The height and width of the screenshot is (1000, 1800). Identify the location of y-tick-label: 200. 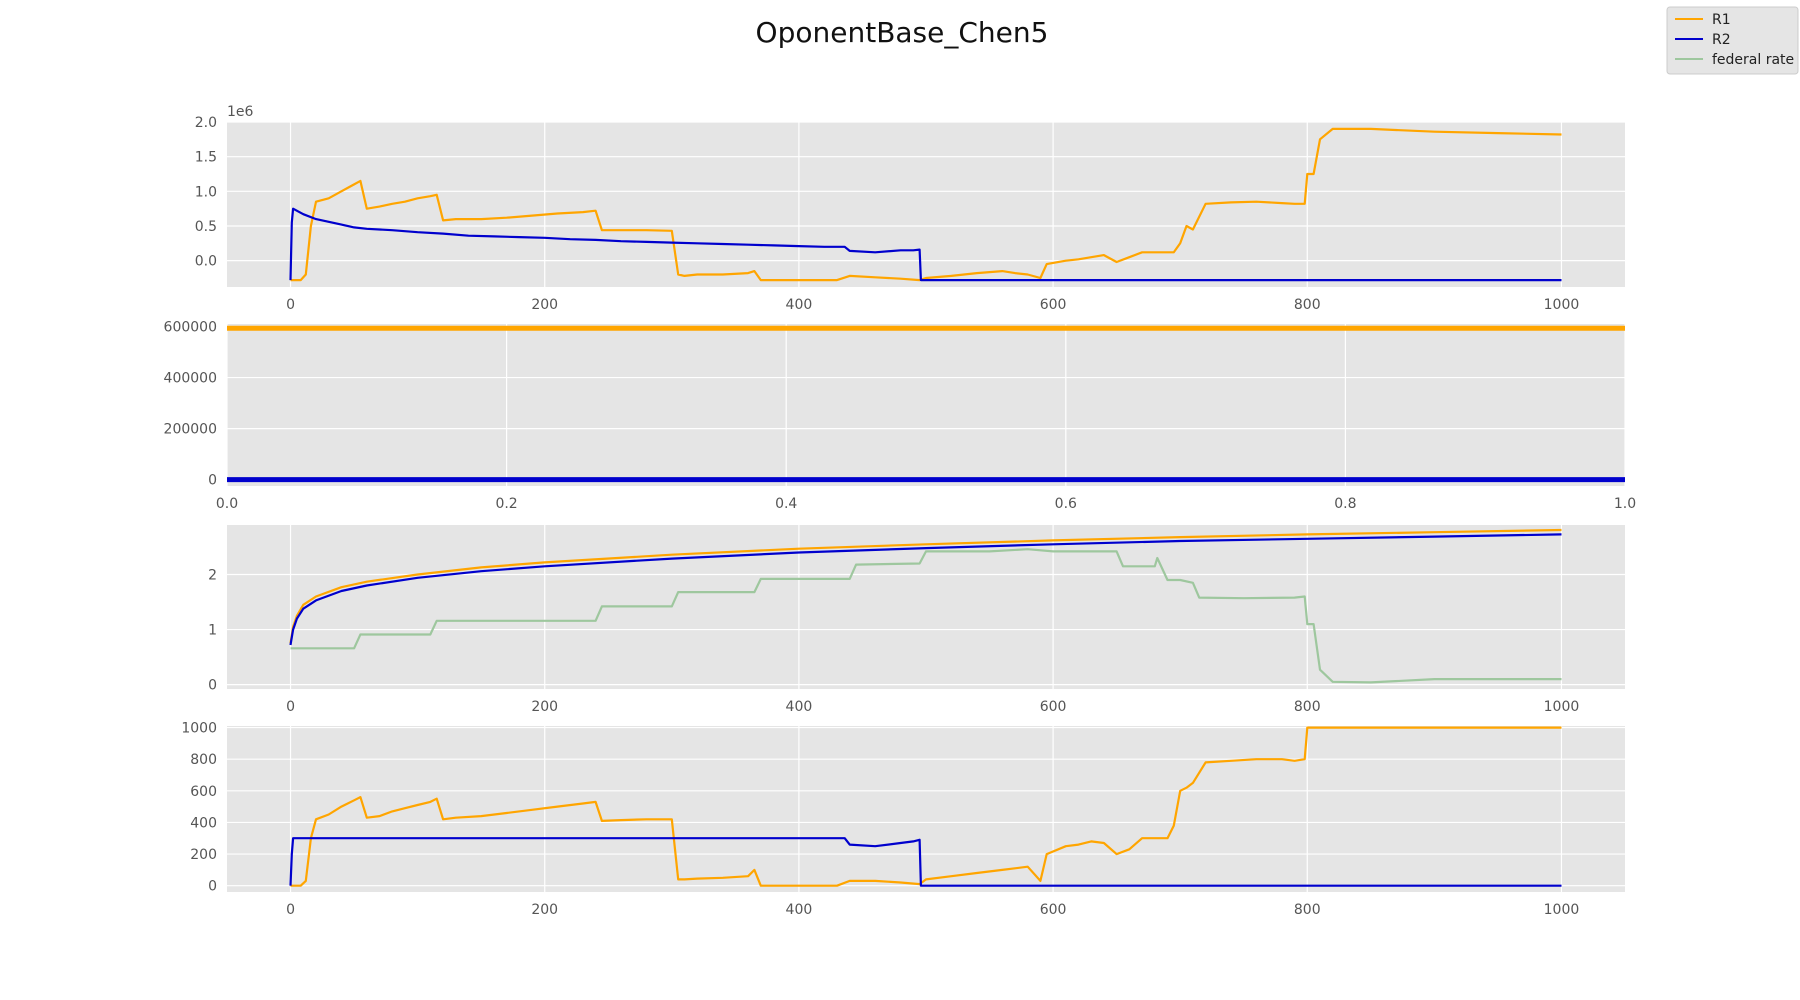
(203, 855).